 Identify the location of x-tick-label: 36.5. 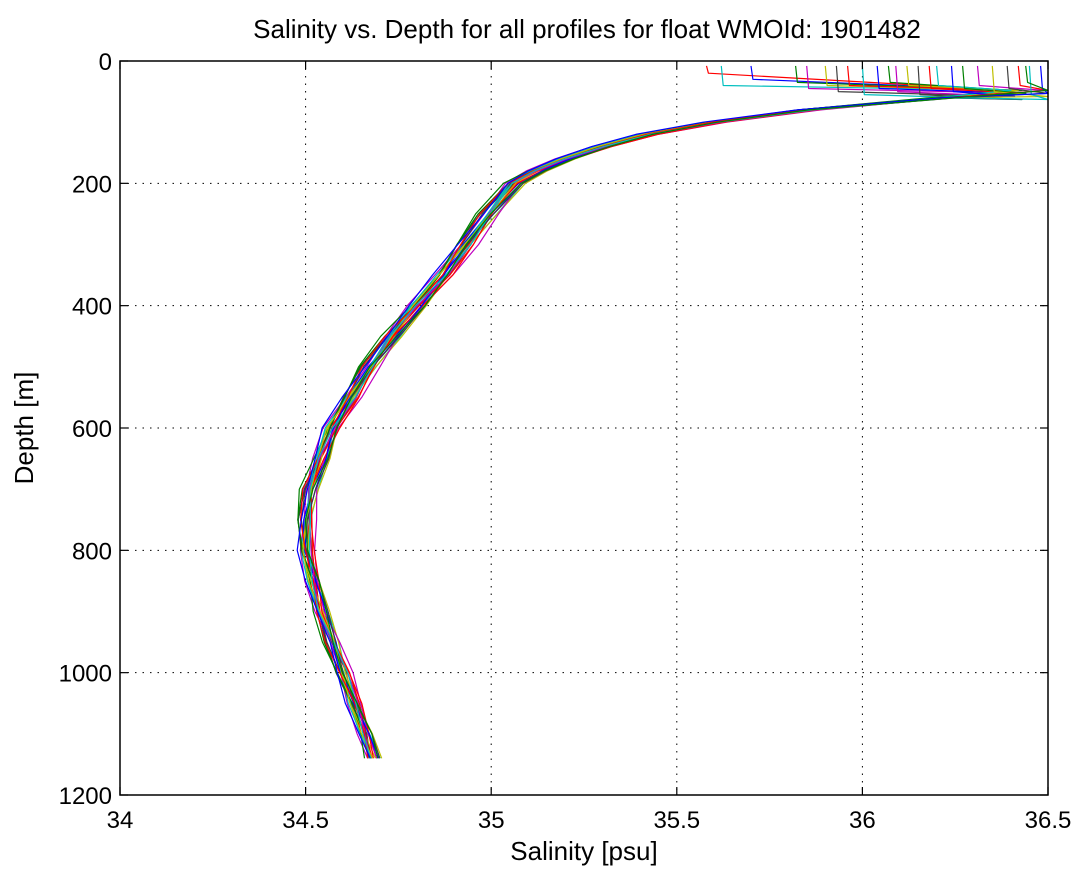
(1048, 820).